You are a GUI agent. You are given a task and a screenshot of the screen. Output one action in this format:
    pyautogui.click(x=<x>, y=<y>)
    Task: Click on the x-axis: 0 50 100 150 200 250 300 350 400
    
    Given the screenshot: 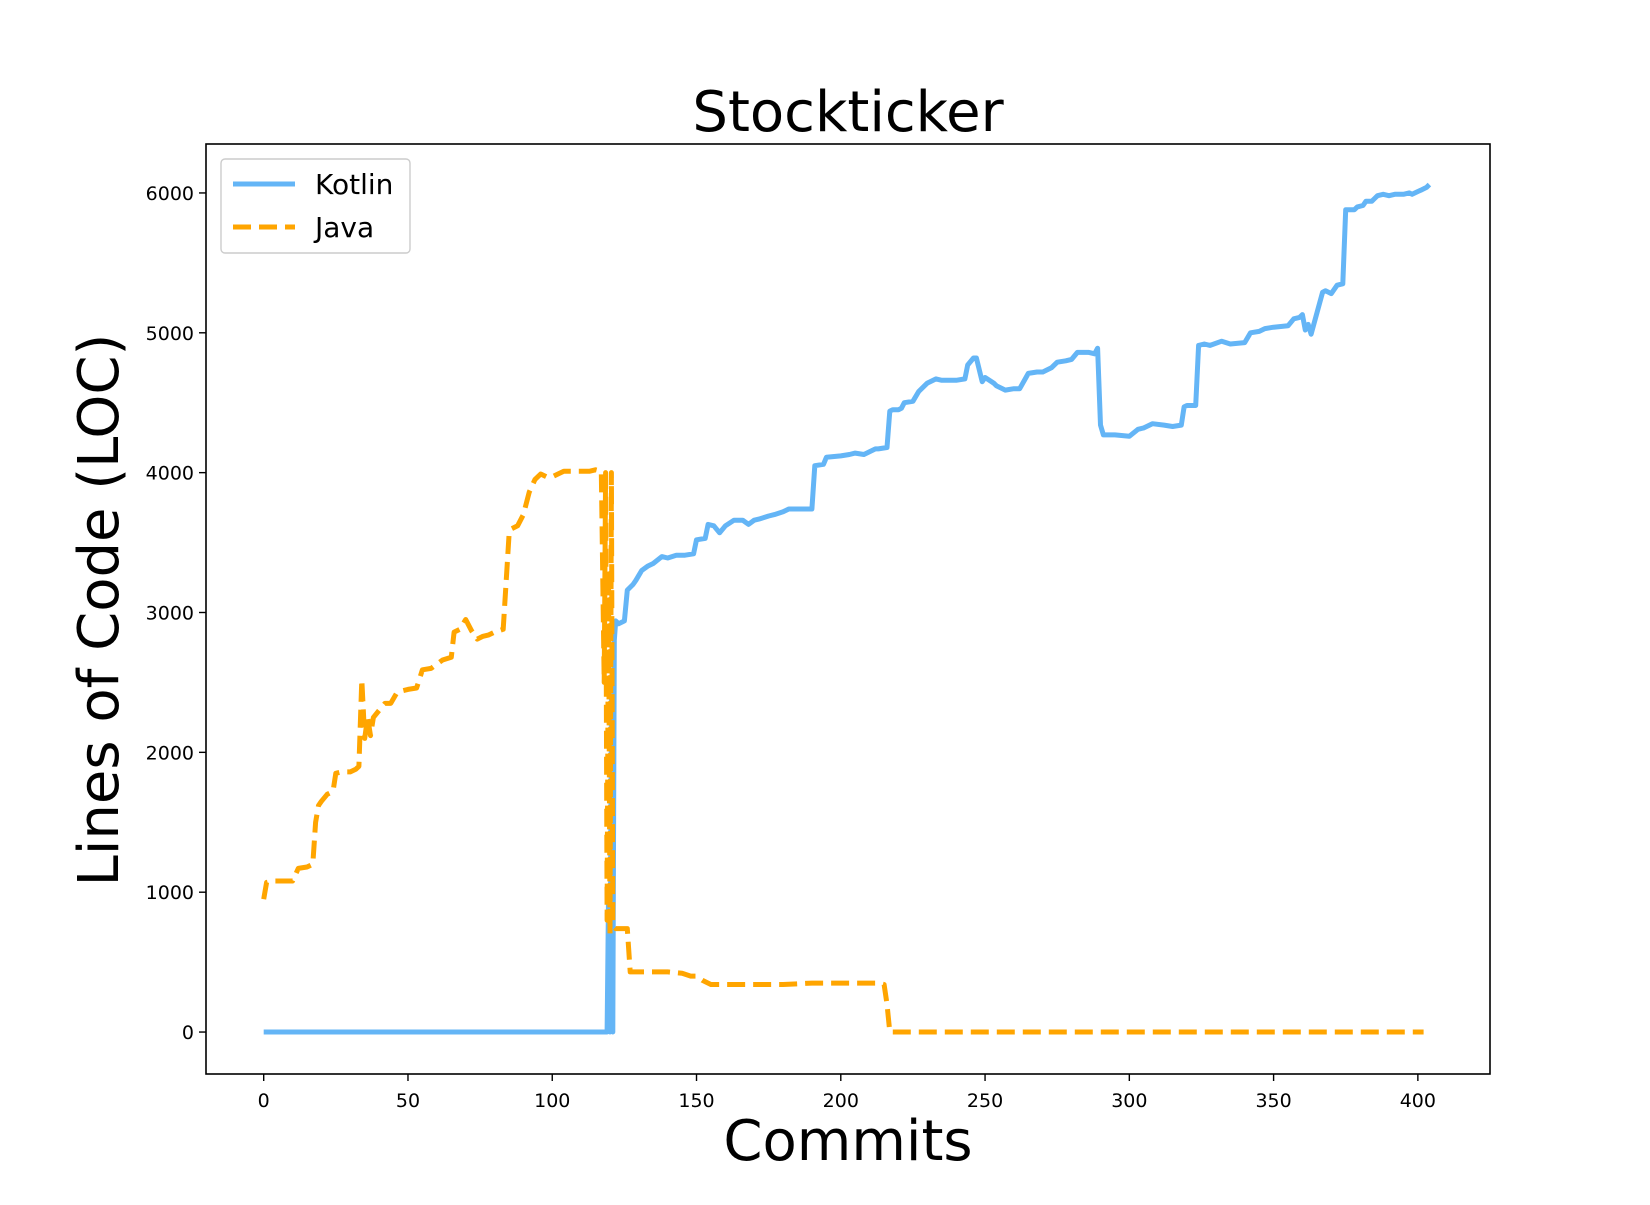 What is the action you would take?
    pyautogui.click(x=847, y=1093)
    